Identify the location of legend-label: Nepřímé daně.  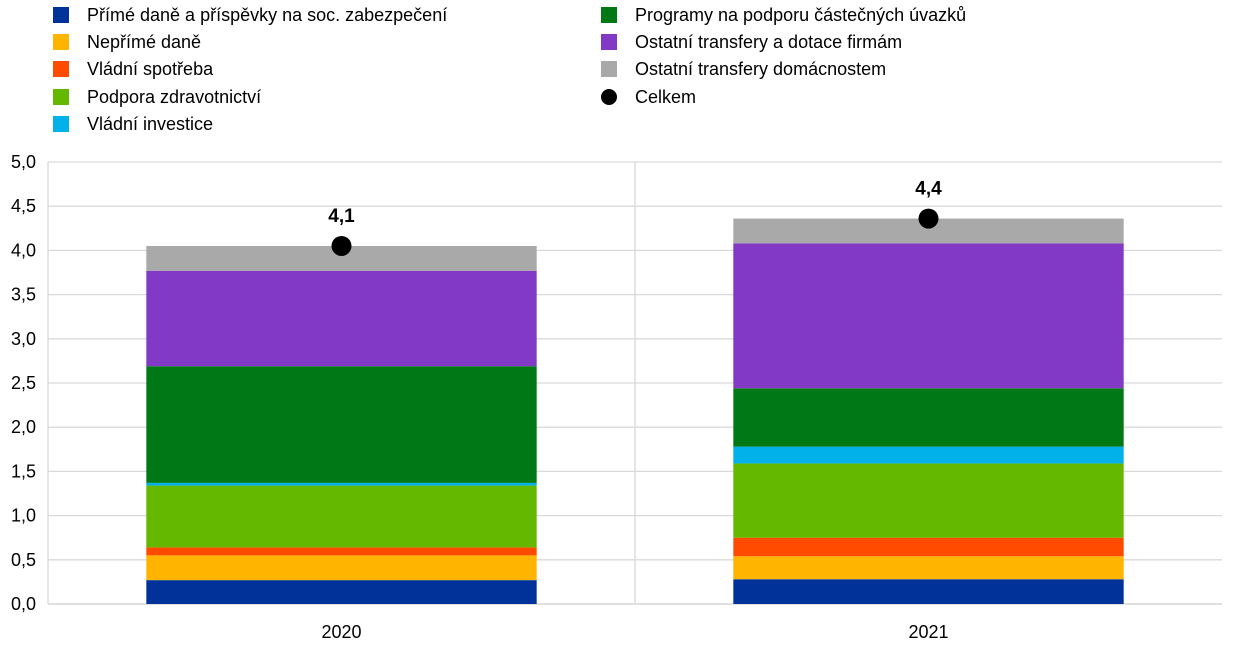
(144, 42).